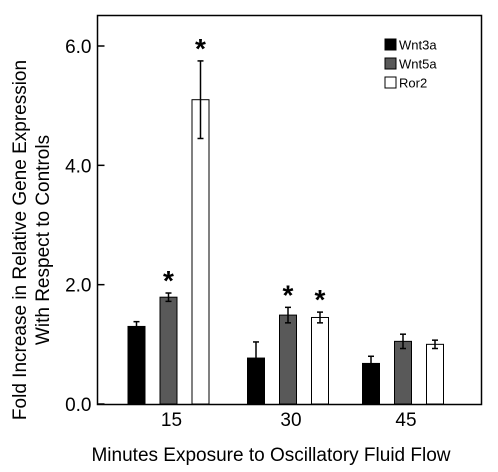 This screenshot has width=498, height=472. I want to click on x-tick-label: 30, so click(290, 420).